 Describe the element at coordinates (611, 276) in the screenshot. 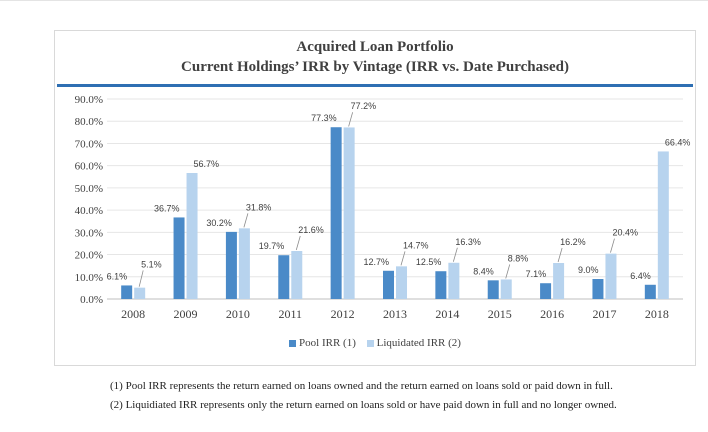

I see `bar-liquidated-2017` at that location.